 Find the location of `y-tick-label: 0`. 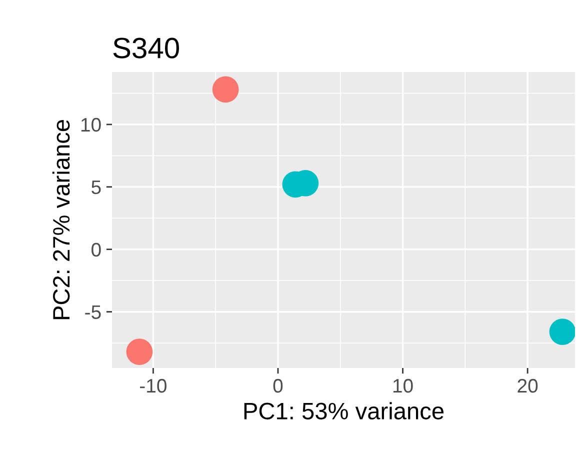

y-tick-label: 0 is located at coordinates (96, 249).